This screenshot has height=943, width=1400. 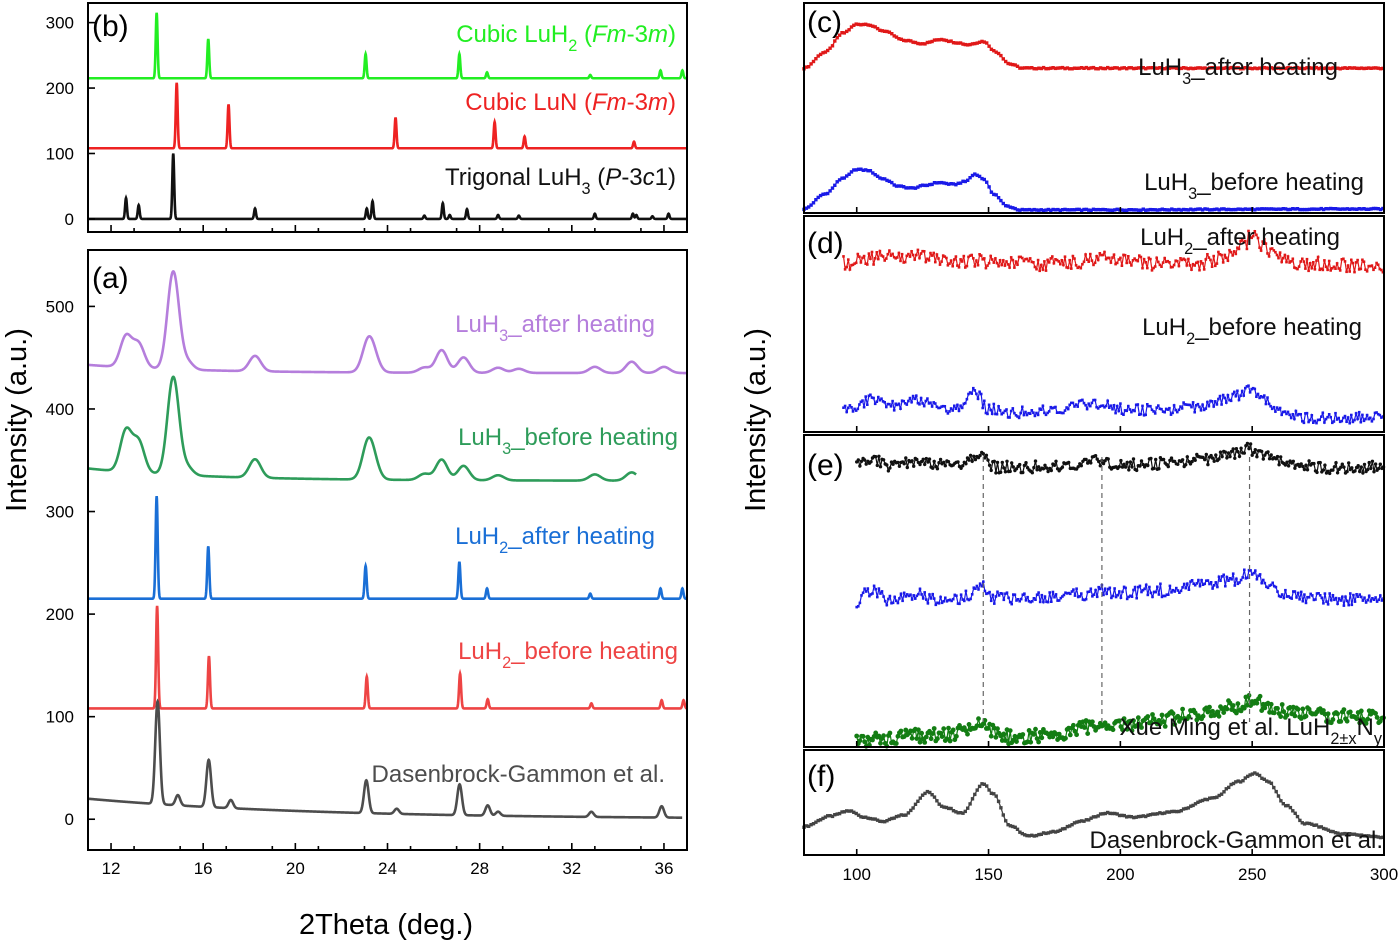 What do you see at coordinates (69, 219) in the screenshot?
I see `y-tick-label-b-0: 0` at bounding box center [69, 219].